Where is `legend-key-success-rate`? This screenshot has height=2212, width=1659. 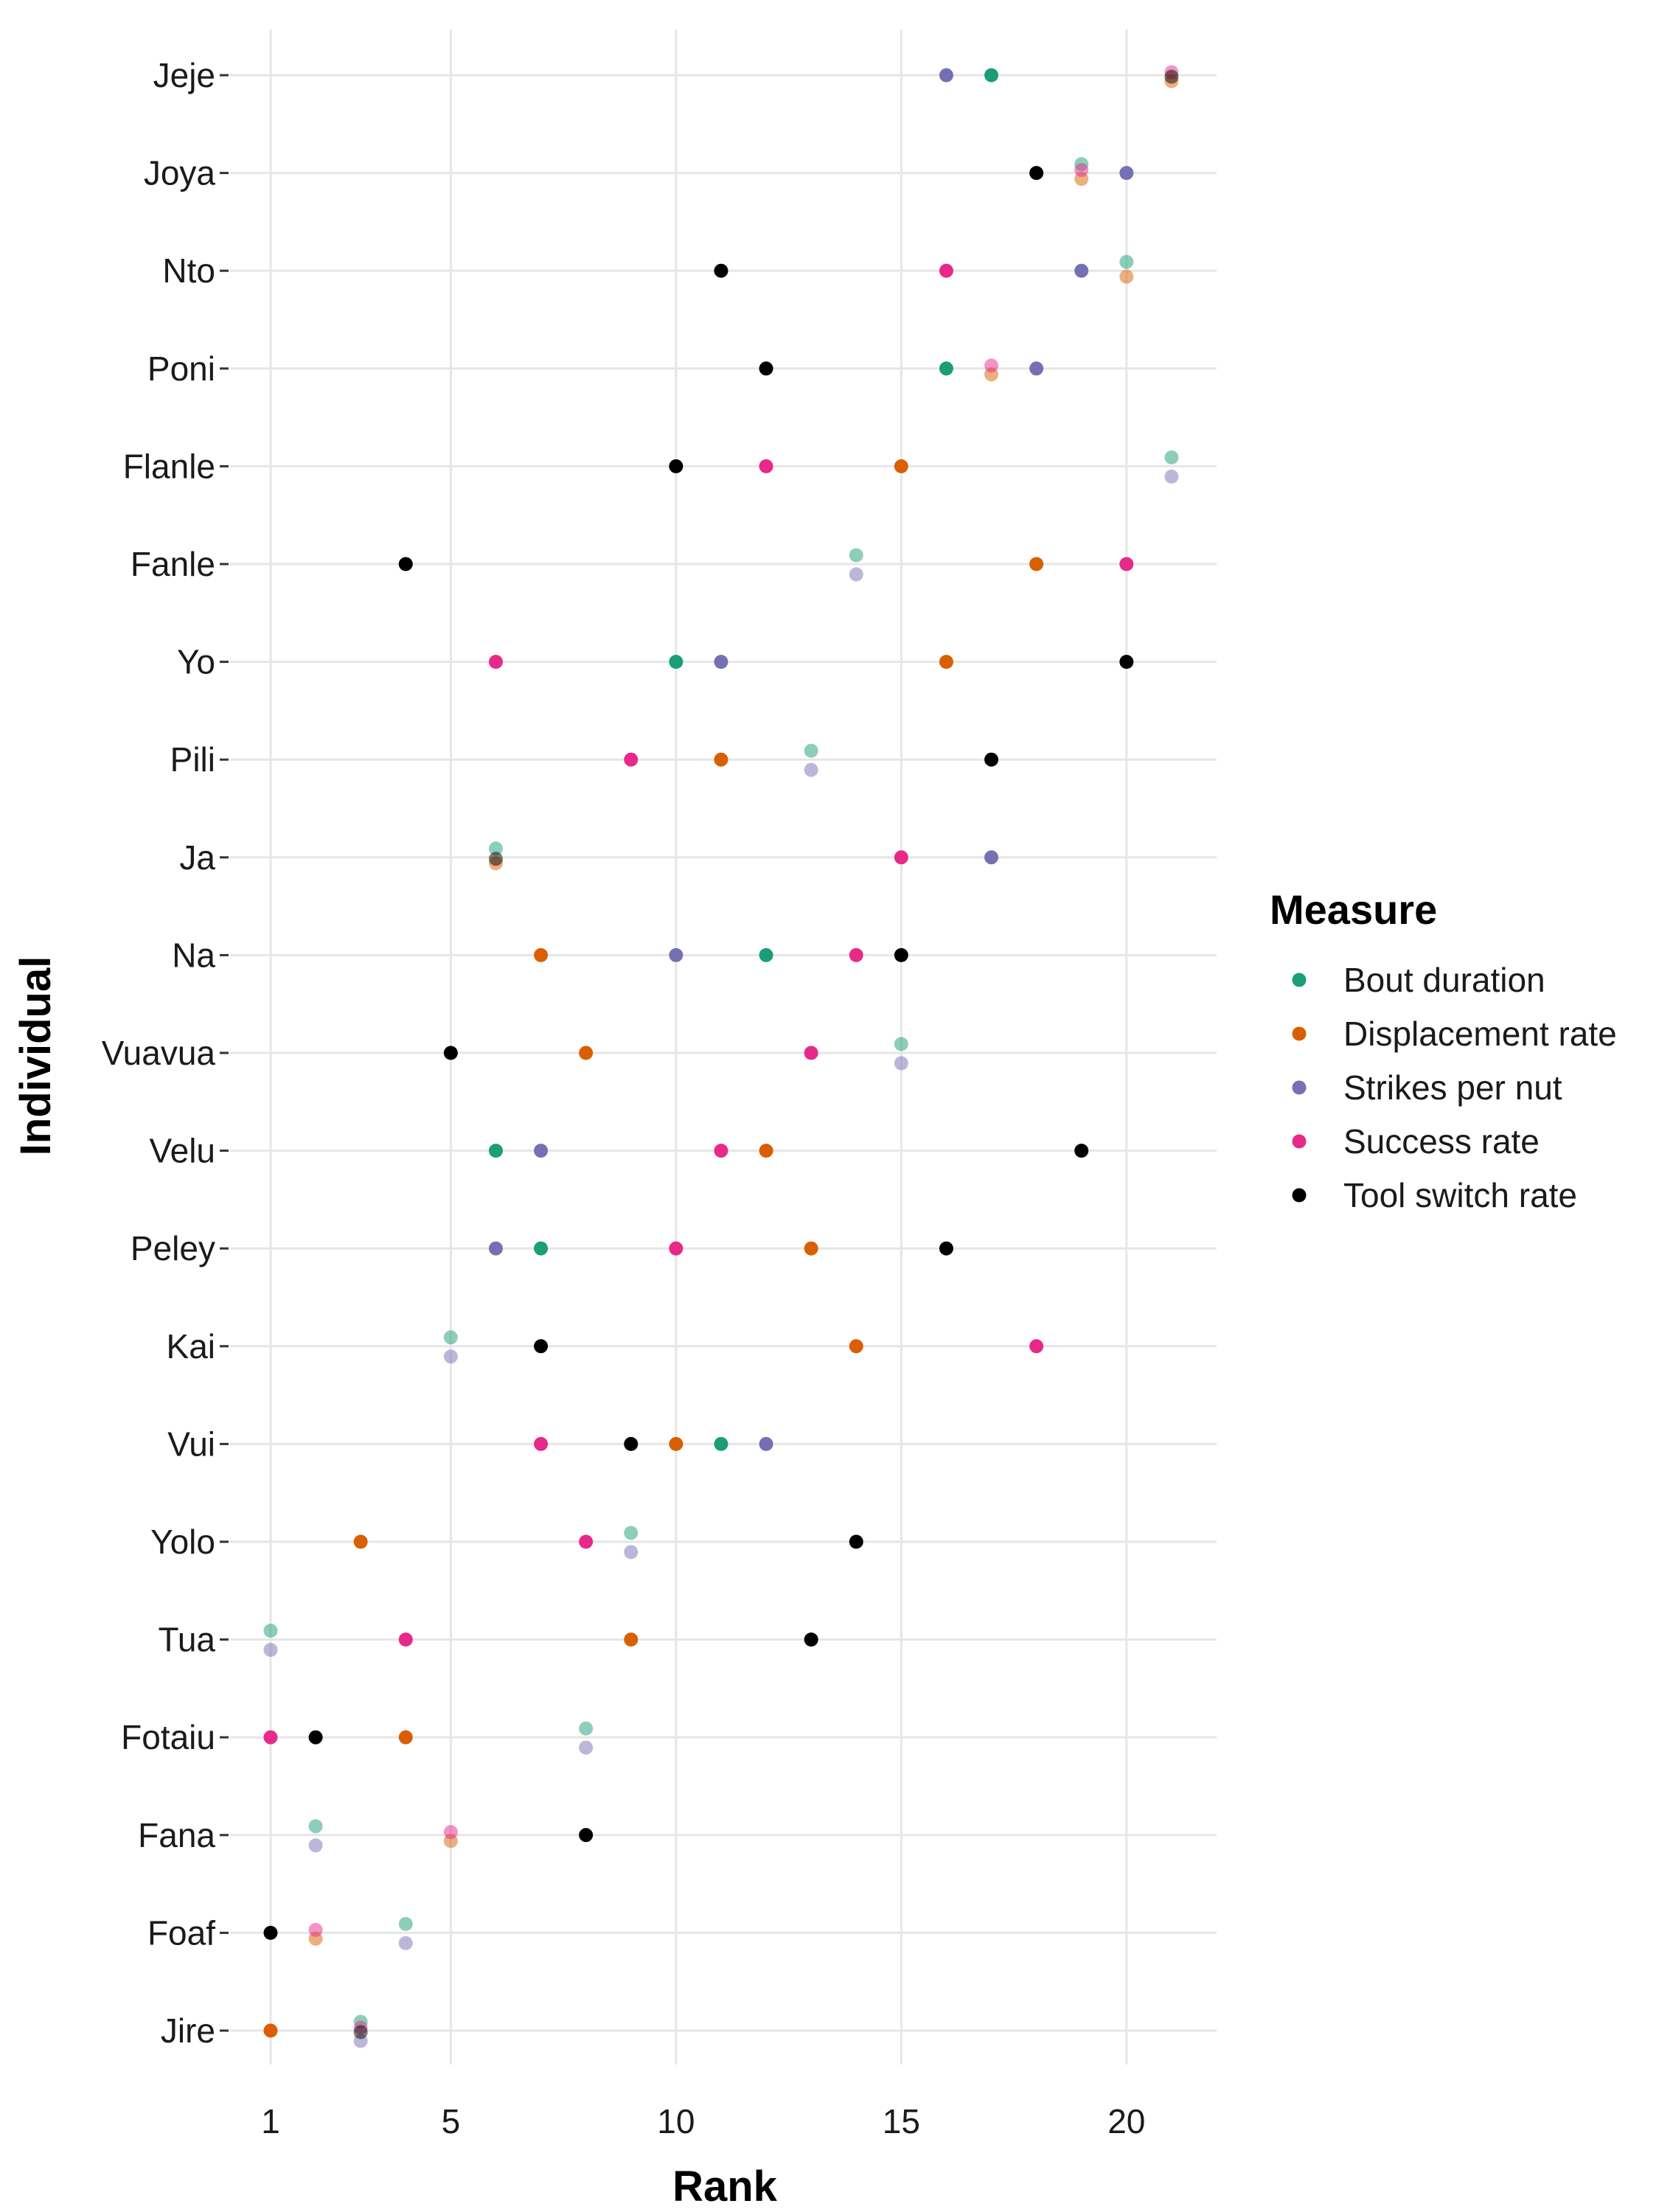
legend-key-success-rate is located at coordinates (1299, 1141).